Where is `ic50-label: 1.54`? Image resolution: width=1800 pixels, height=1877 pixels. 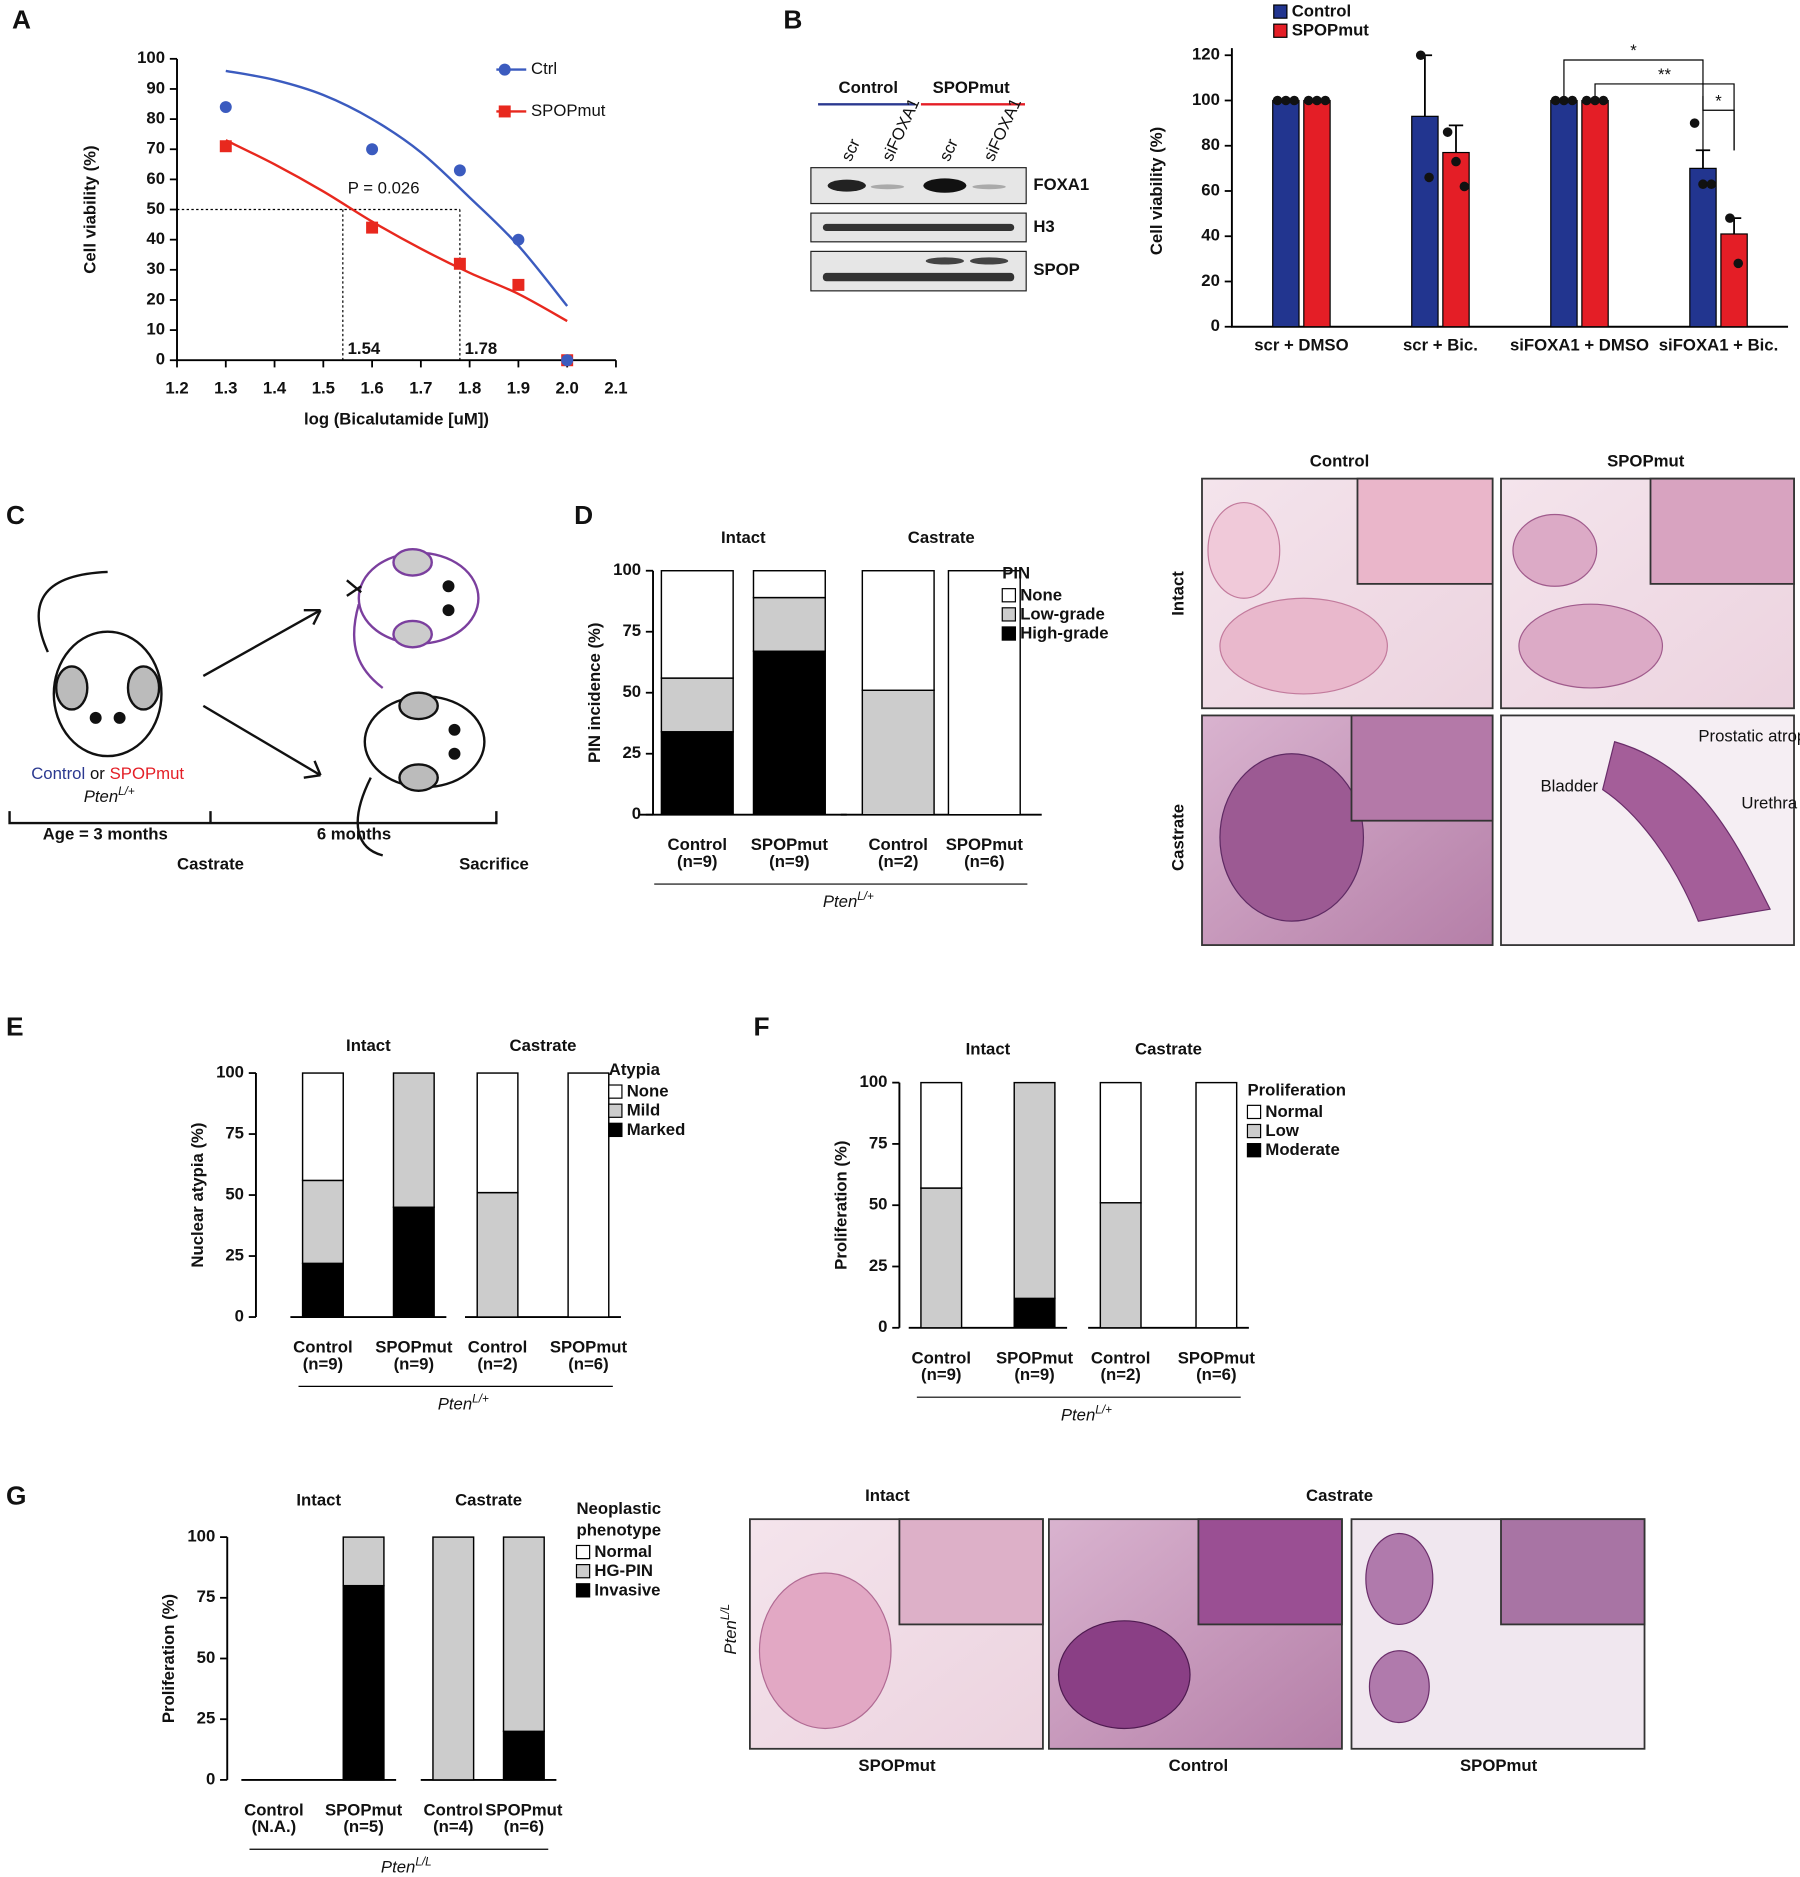
ic50-label: 1.54 is located at coordinates (364, 348).